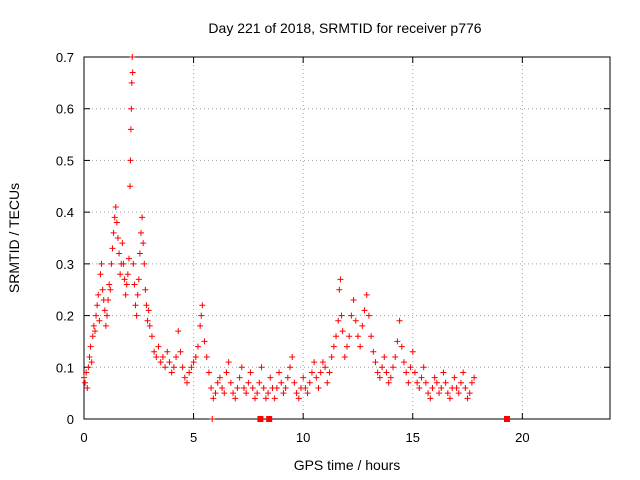  I want to click on y-tick-labels: 0 0.1 0.2 0.3 0.4 0.5 0.6 0.7, so click(65, 238).